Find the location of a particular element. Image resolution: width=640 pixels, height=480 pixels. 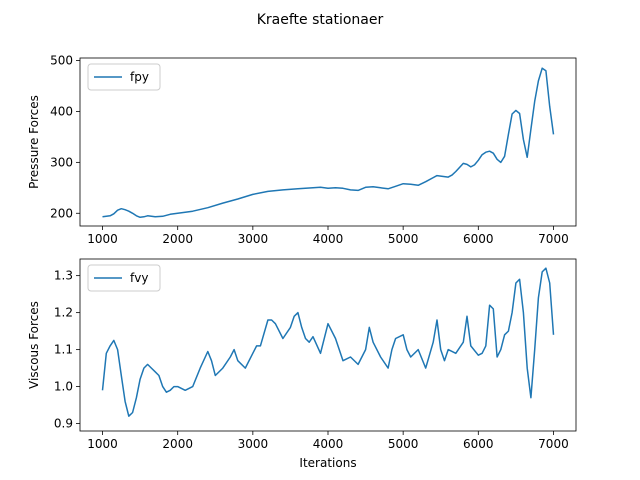

y-tick-label: 300 is located at coordinates (61, 162).